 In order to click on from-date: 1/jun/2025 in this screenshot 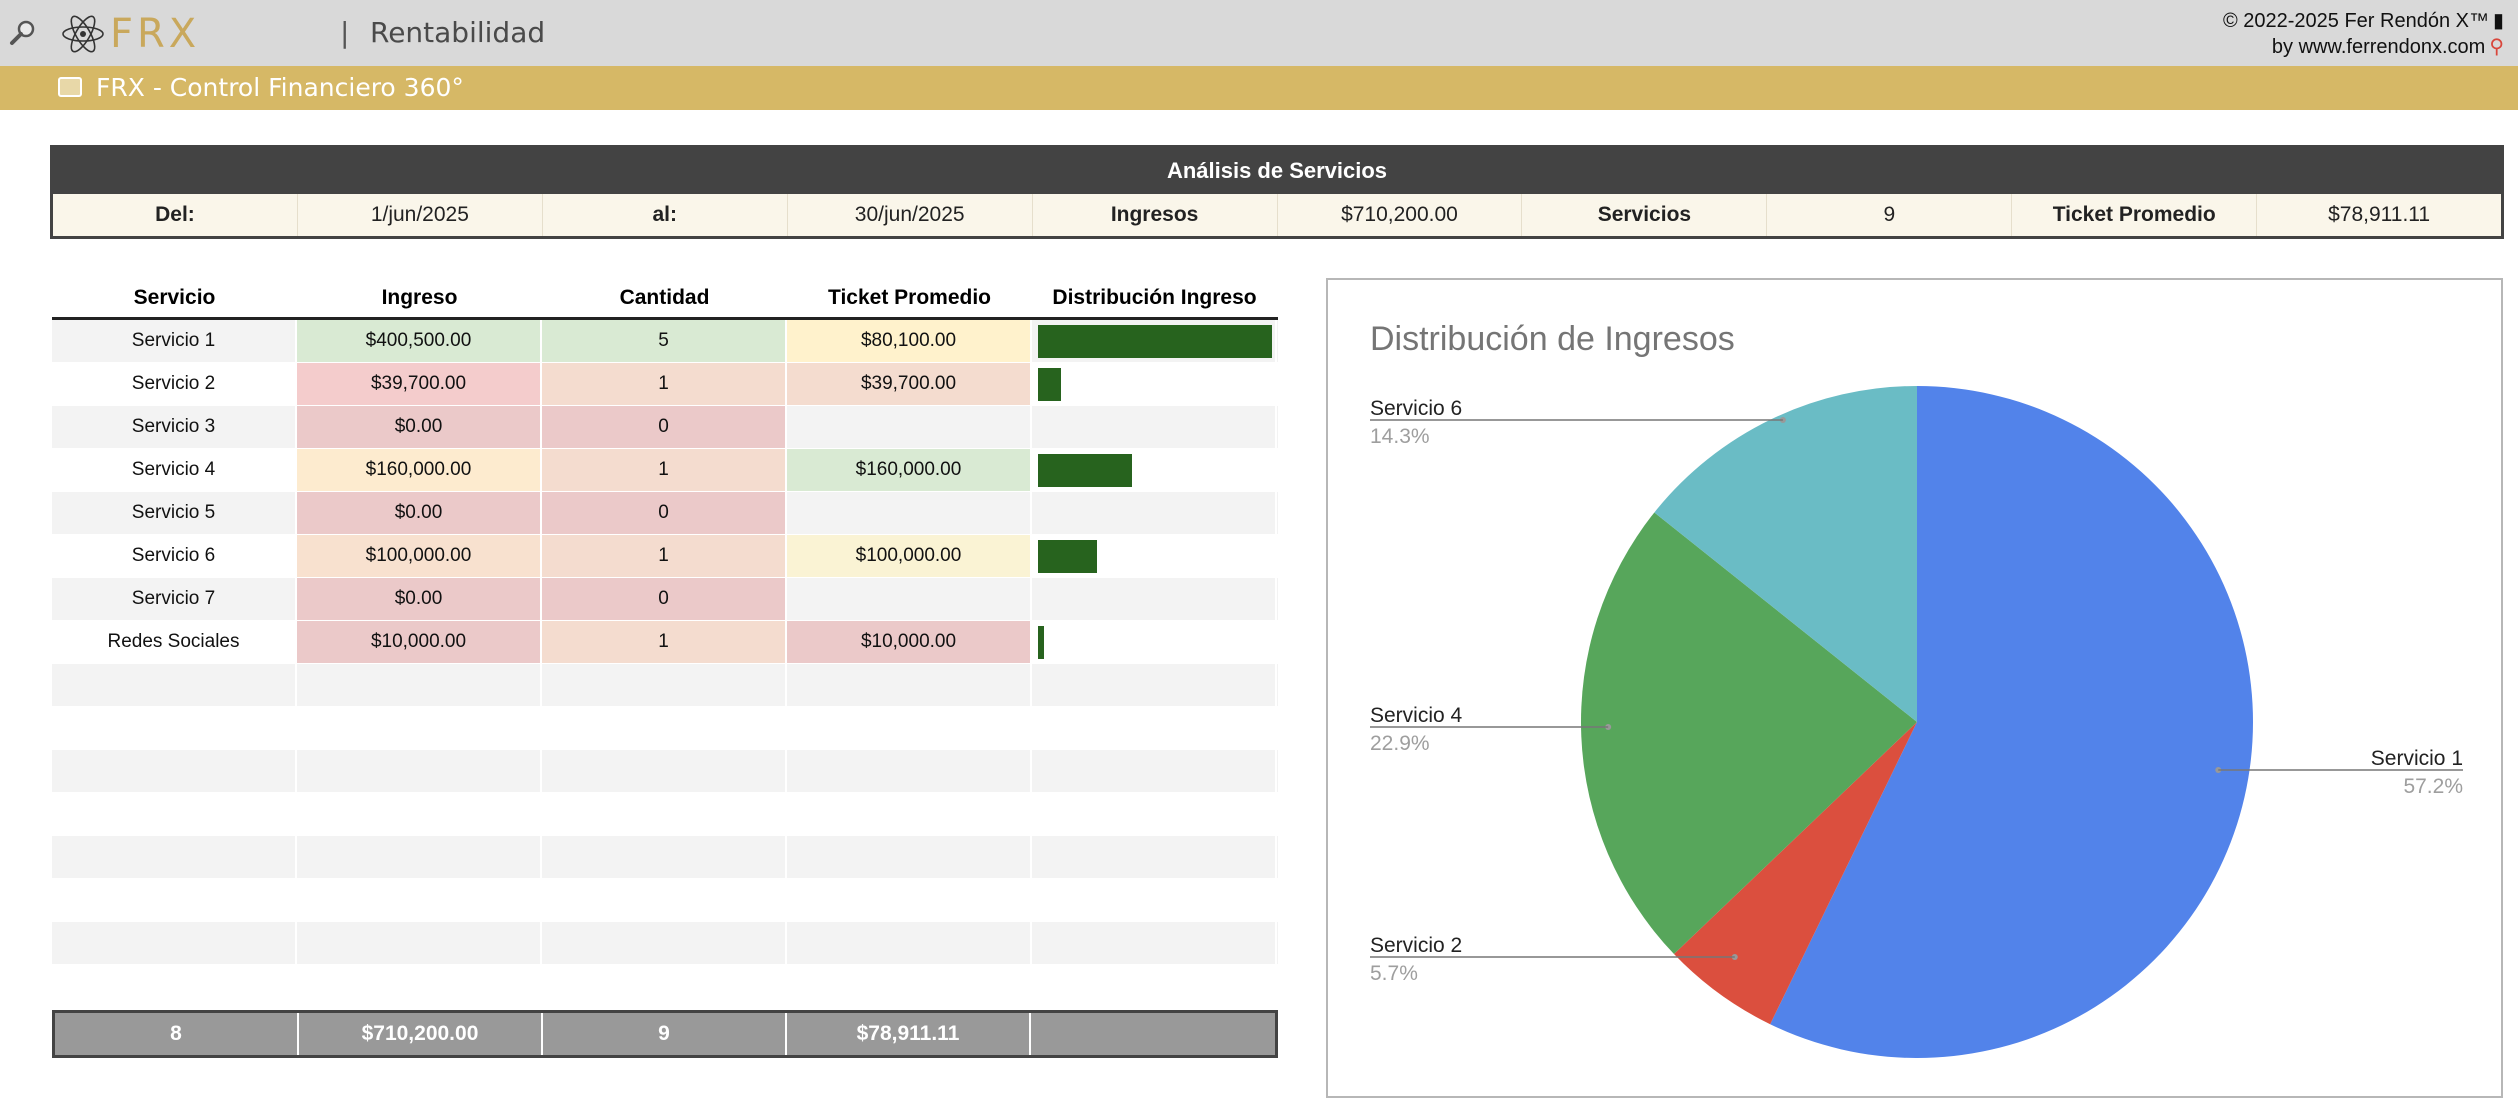, I will do `click(420, 215)`.